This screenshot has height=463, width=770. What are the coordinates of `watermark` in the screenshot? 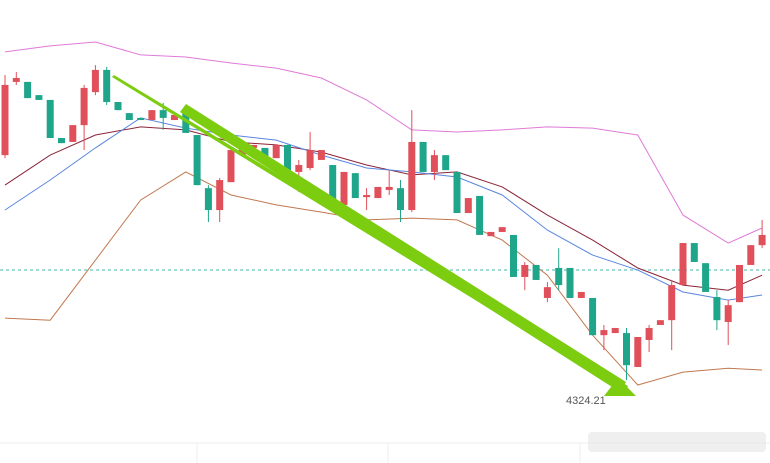 It's located at (677, 442).